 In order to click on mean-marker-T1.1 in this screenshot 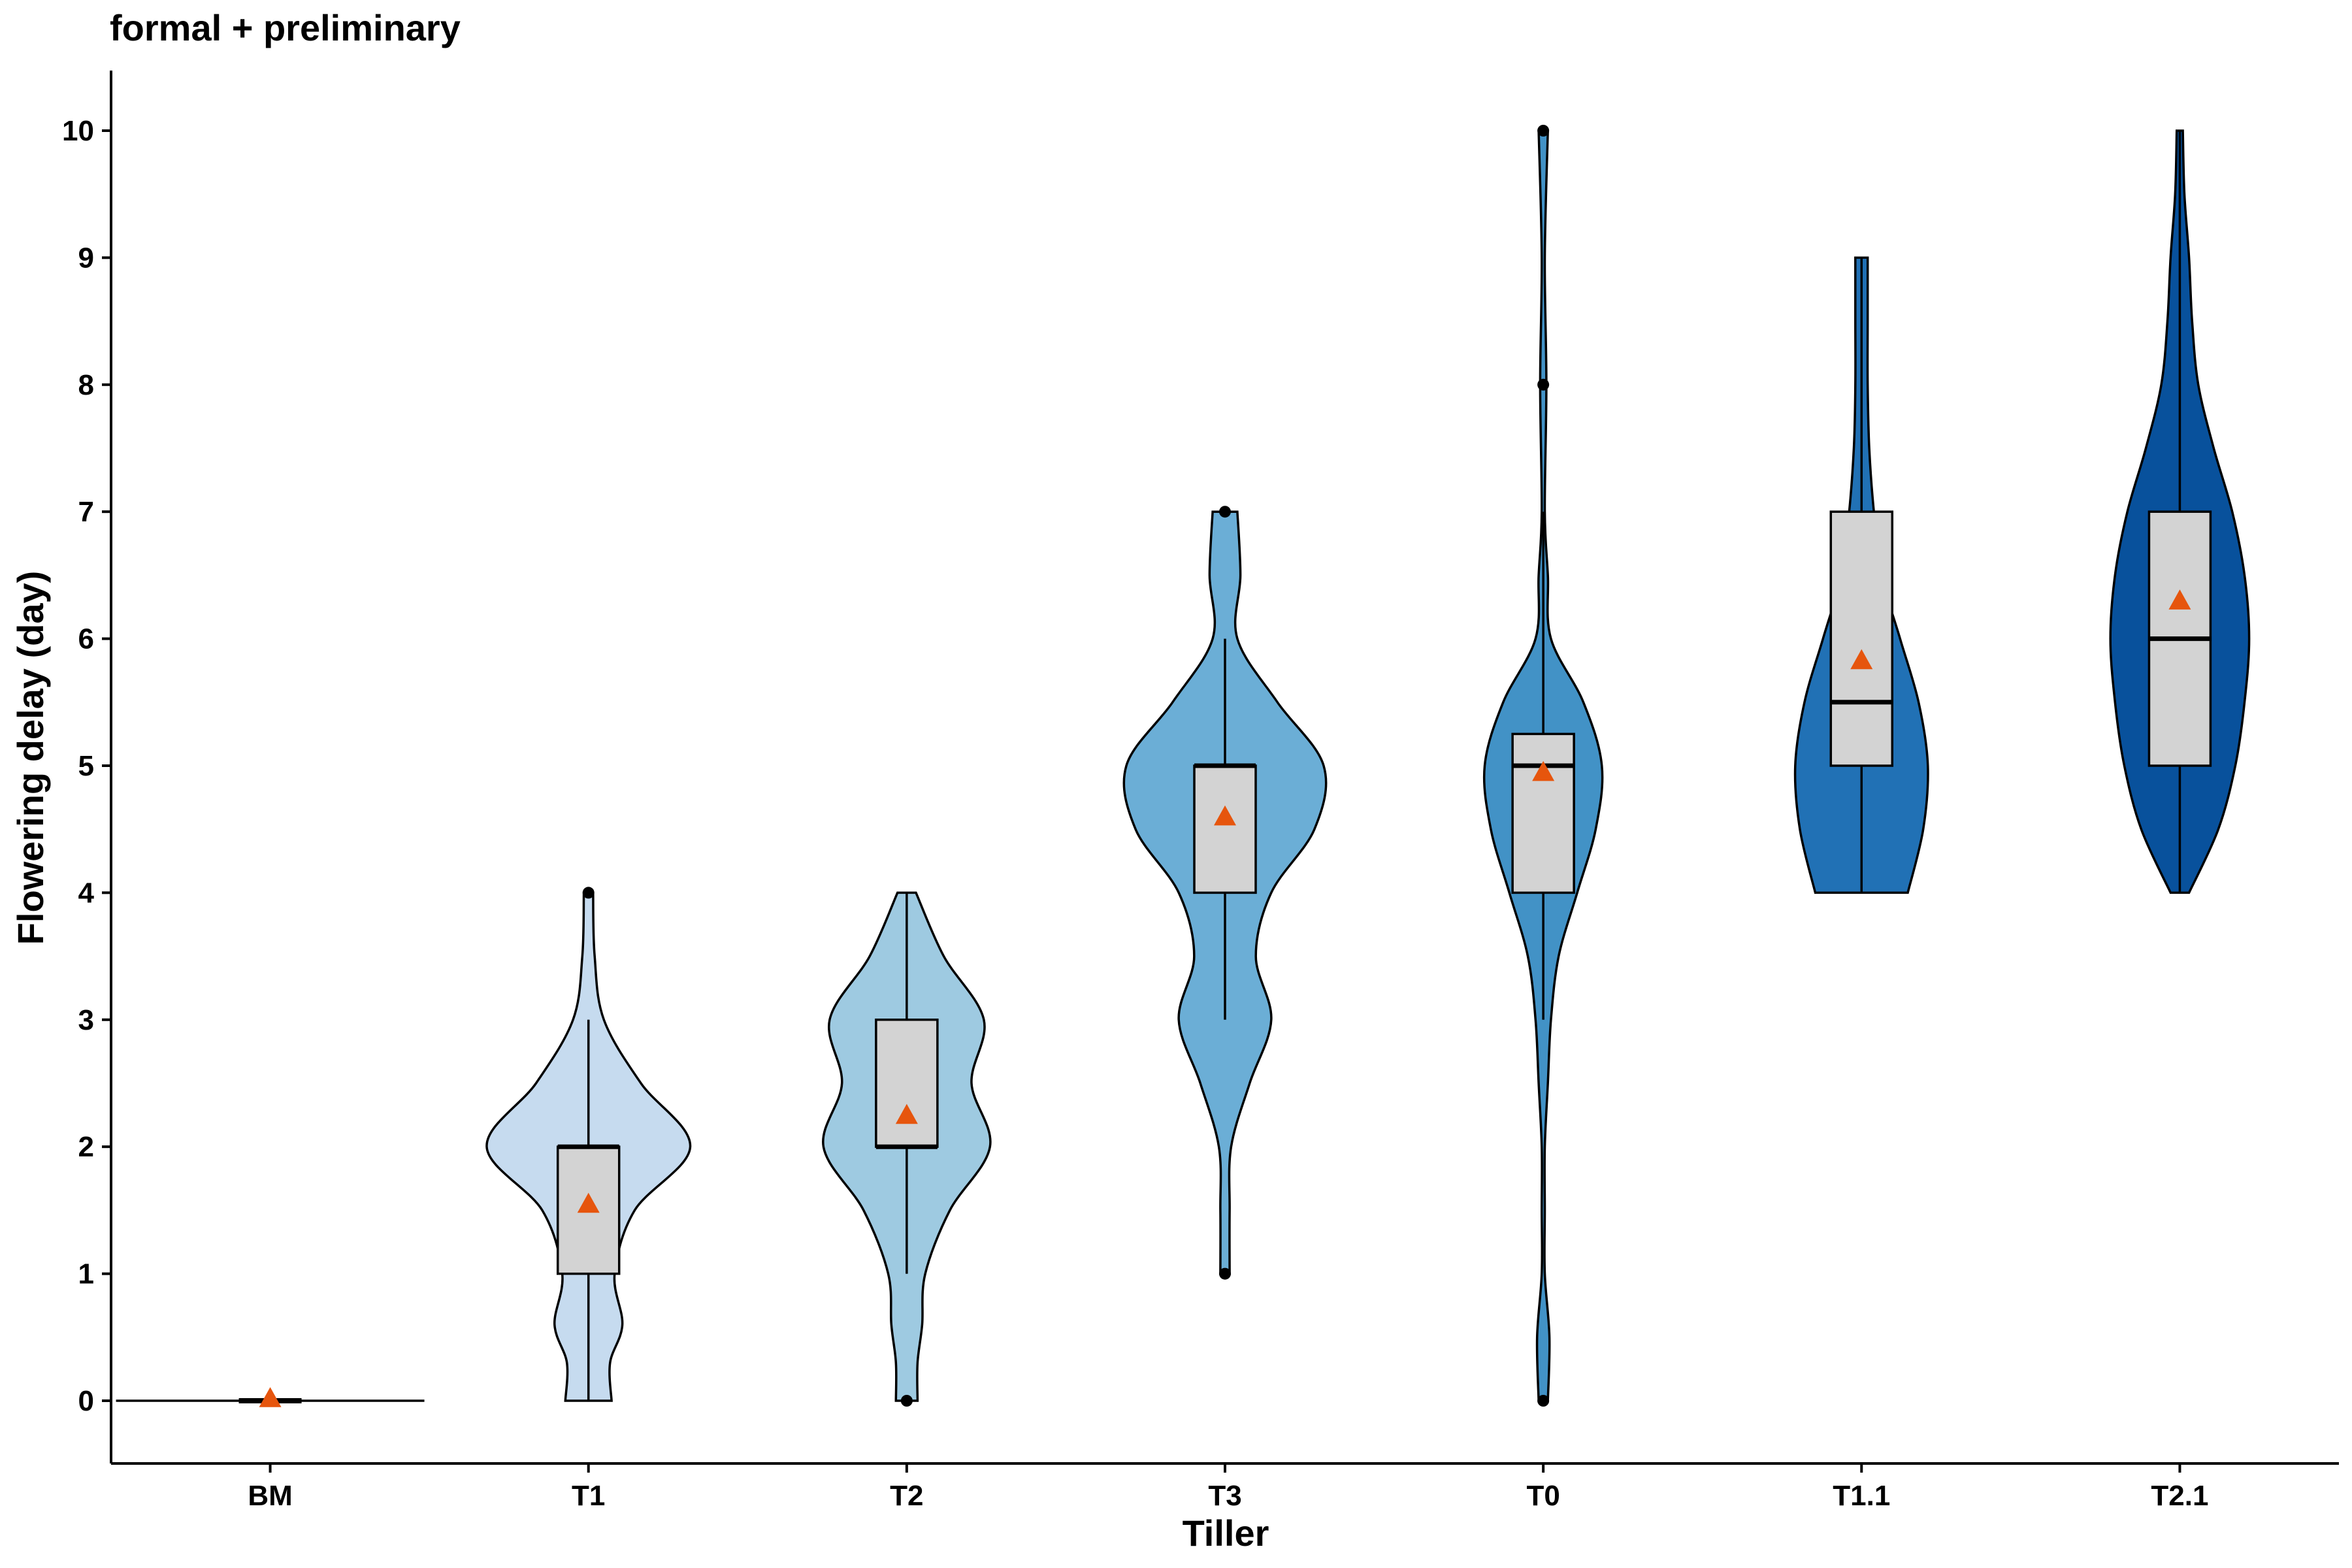, I will do `click(1861, 659)`.